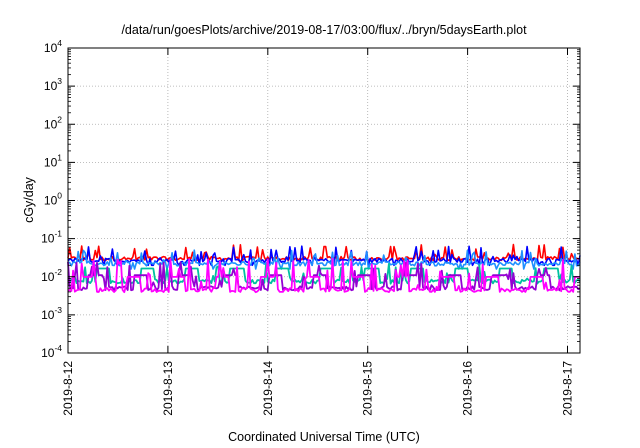 This screenshot has width=640, height=448. Describe the element at coordinates (68, 388) in the screenshot. I see `x-tick-label: 2019-8-12` at that location.